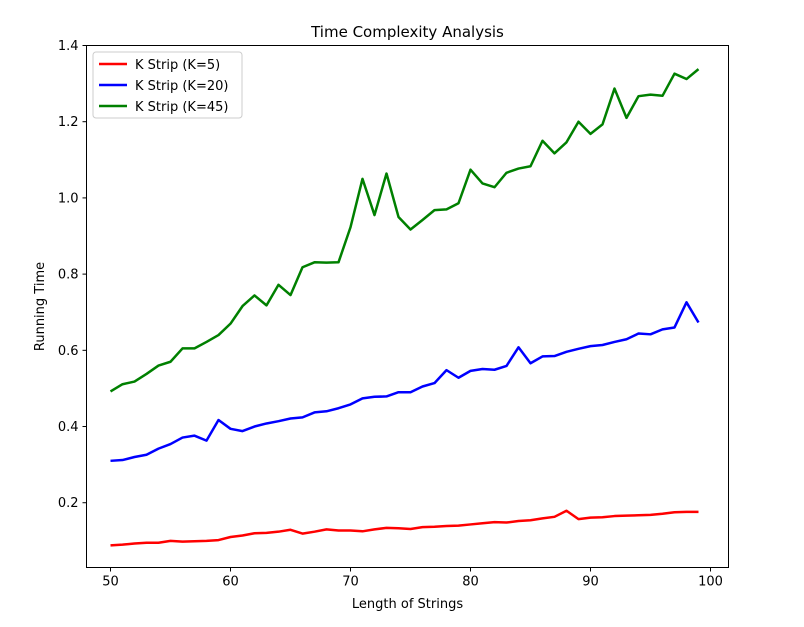 The height and width of the screenshot is (627, 804). Describe the element at coordinates (68, 198) in the screenshot. I see `y-tick-label: 1.0` at that location.